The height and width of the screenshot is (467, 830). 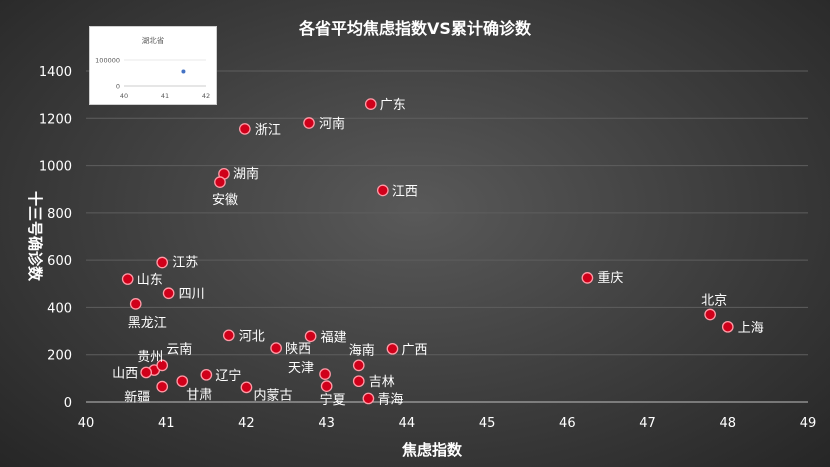 What do you see at coordinates (86, 423) in the screenshot?
I see `x-tick-label: 40` at bounding box center [86, 423].